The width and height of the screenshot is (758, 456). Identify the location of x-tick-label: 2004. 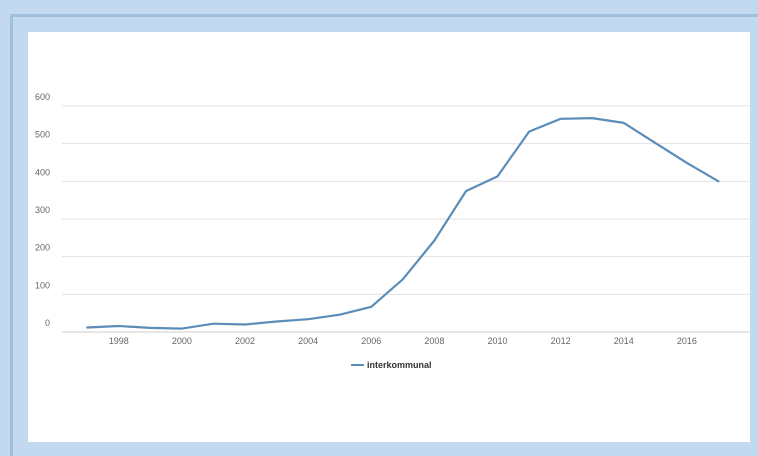
(308, 341).